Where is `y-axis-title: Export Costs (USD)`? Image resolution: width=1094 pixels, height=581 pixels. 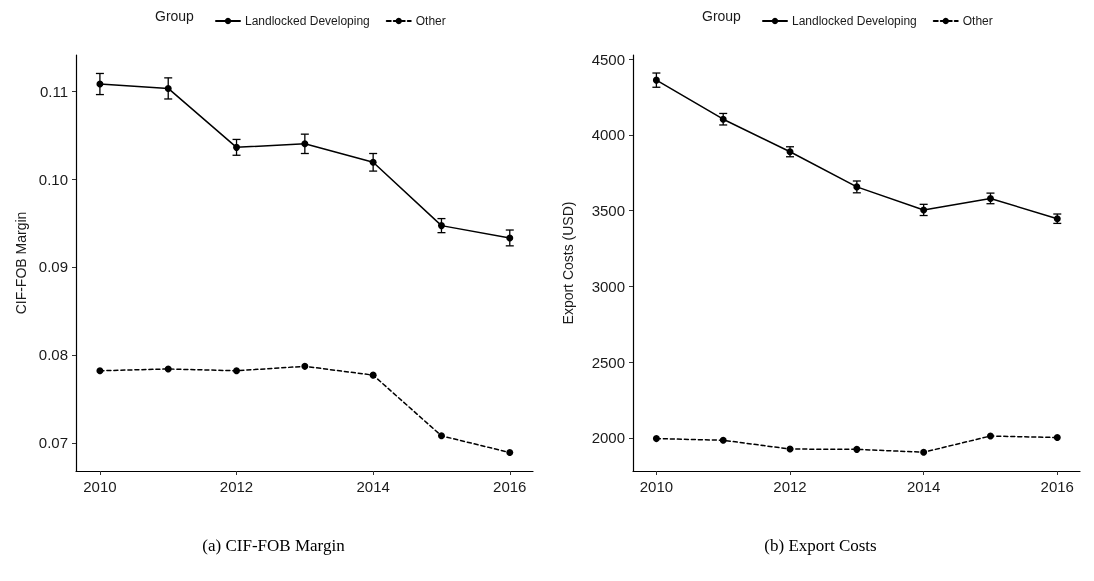 y-axis-title: Export Costs (USD) is located at coordinates (568, 263).